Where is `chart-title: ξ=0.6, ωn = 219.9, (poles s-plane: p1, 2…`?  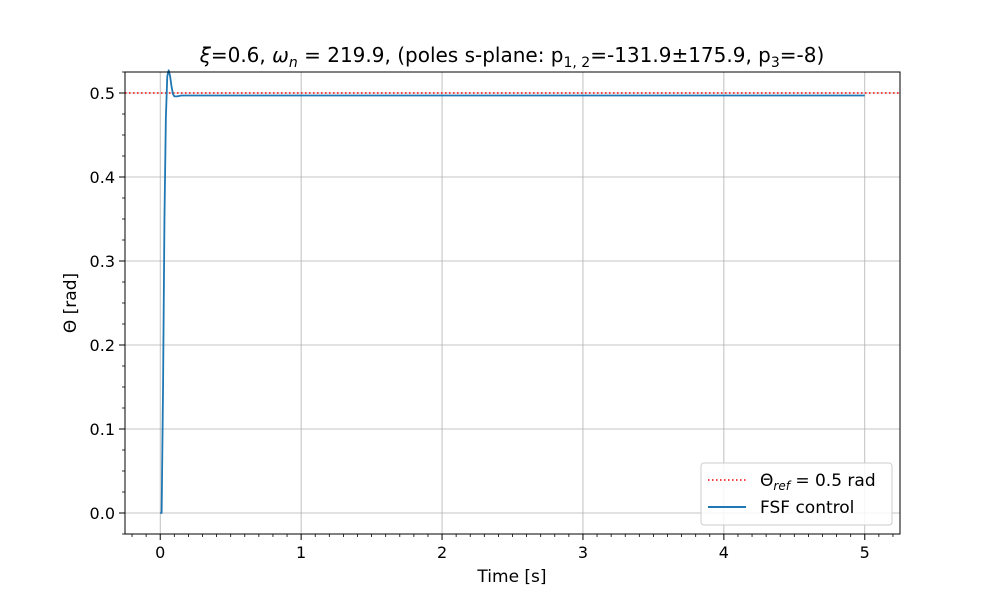
chart-title: ξ=0.6, ωn = 219.9, (poles s-plane: p1, 2… is located at coordinates (512, 57).